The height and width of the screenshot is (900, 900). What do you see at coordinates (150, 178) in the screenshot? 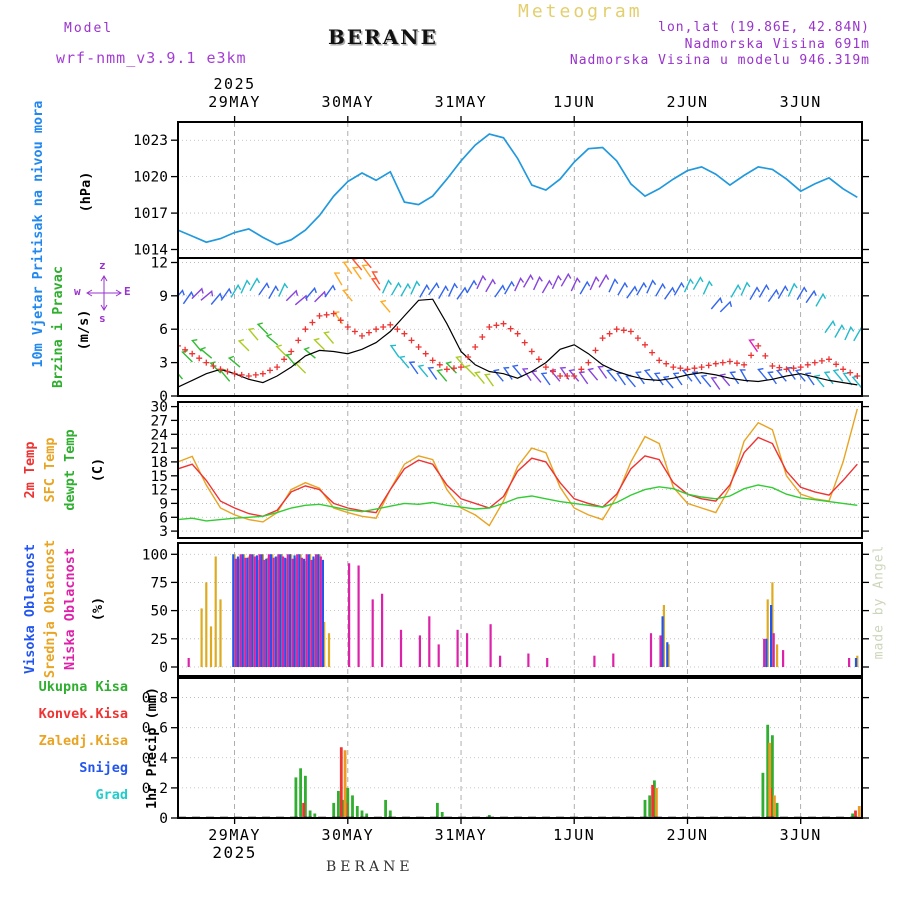
I see `svg-text: 1020` at bounding box center [150, 178].